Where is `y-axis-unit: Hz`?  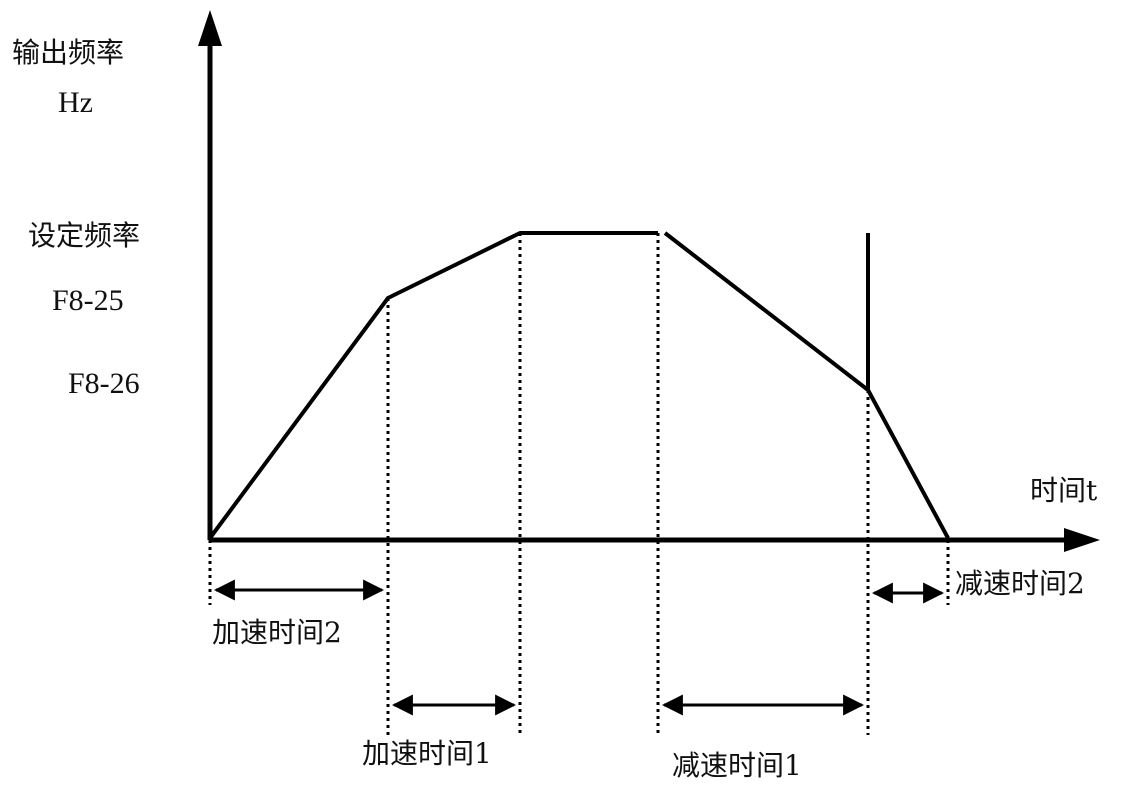 y-axis-unit: Hz is located at coordinates (75, 102).